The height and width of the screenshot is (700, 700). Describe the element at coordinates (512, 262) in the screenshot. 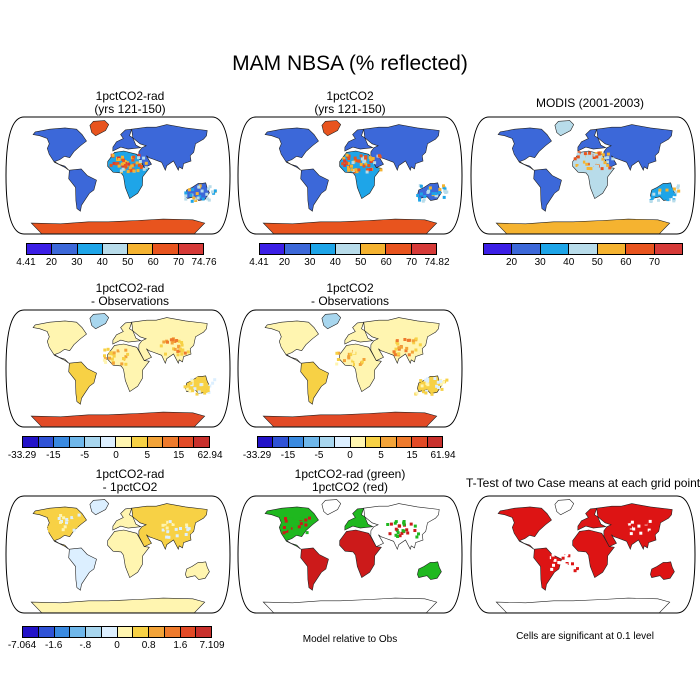

I see `tick-label: 20` at that location.